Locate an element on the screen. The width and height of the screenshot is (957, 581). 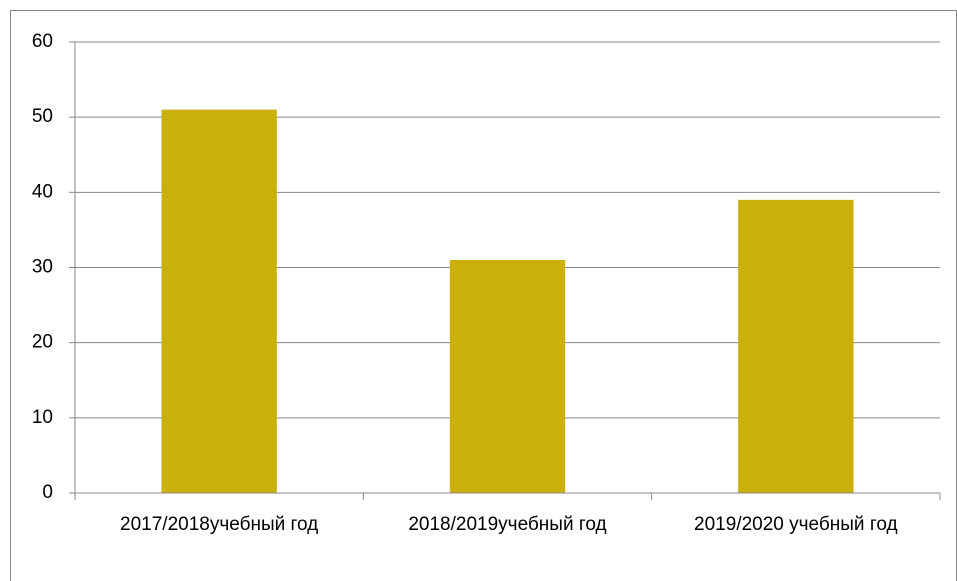
y-tick-label: 50 is located at coordinates (42, 116).